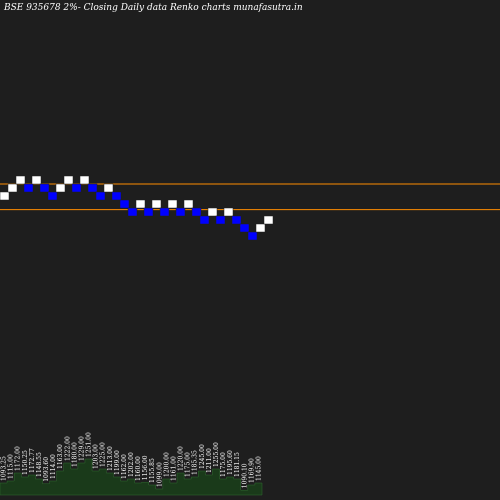 The height and width of the screenshot is (500, 500). Describe the element at coordinates (103, 454) in the screenshot. I see `volume-label-14: 1225.00` at that location.